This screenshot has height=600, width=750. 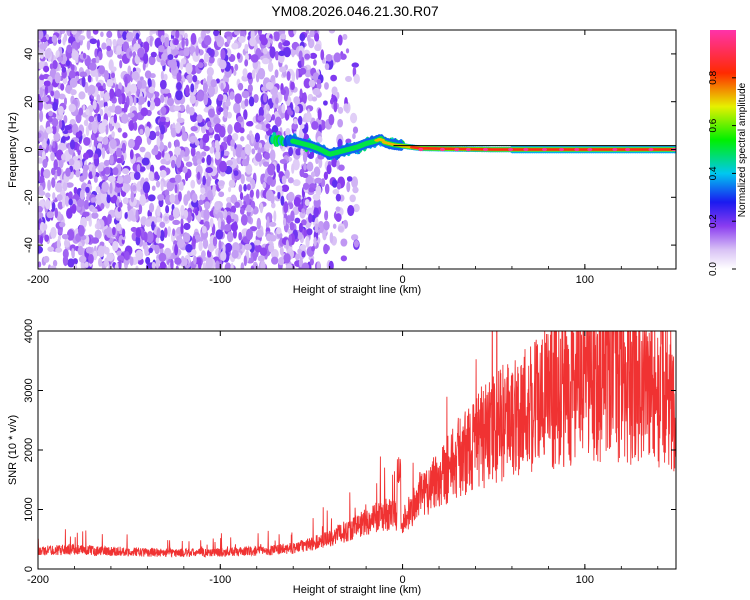 What do you see at coordinates (357, 290) in the screenshot?
I see `spectrogram-x-axis-label: Height of straight line (km)` at bounding box center [357, 290].